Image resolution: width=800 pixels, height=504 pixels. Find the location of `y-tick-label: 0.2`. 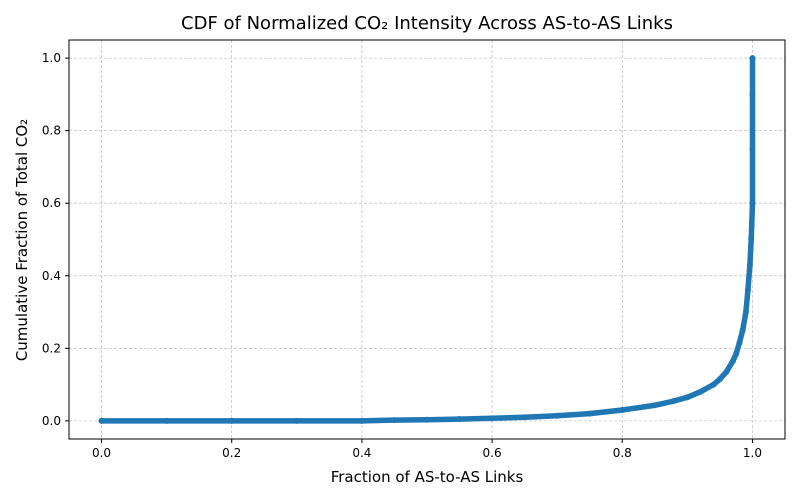

y-tick-label: 0.2 is located at coordinates (51, 348).